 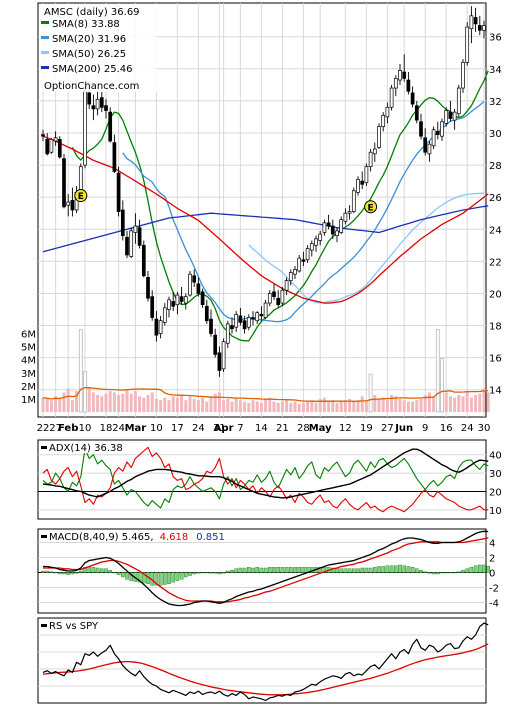 I want to click on earnings-marker, so click(x=81, y=196).